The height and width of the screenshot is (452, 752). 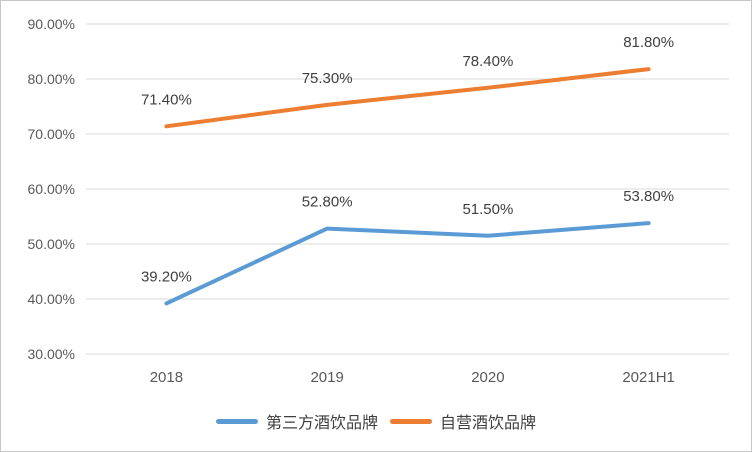 I want to click on data-label: 81.80%, so click(x=648, y=42).